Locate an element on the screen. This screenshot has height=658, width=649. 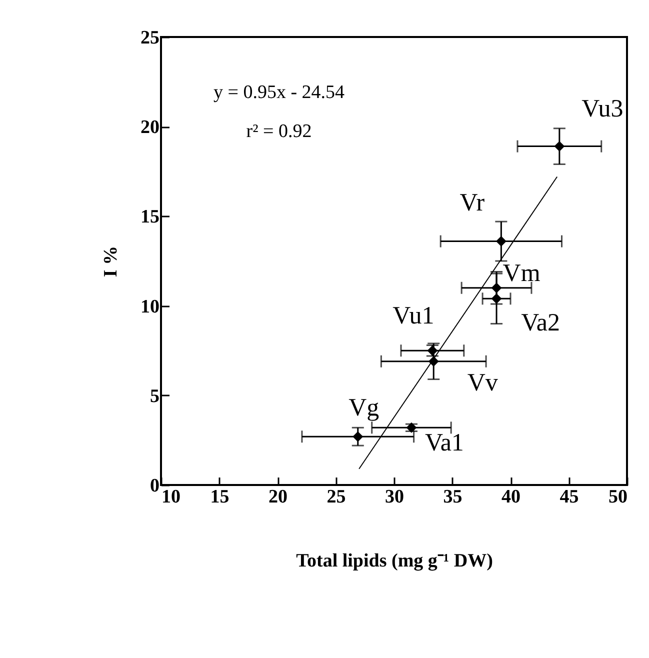
x-tick-label: 45 is located at coordinates (569, 497).